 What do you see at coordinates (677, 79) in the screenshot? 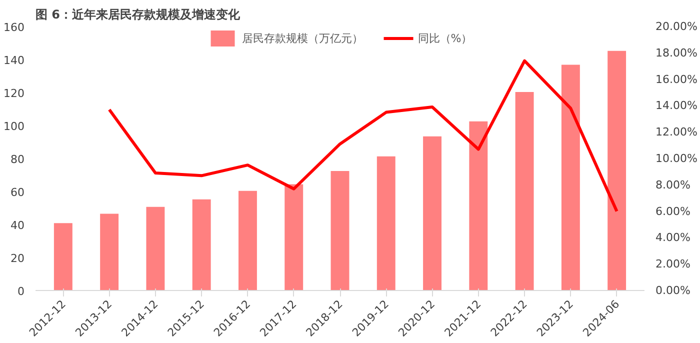
I see `y2-tick-label: 16.00%` at bounding box center [677, 79].